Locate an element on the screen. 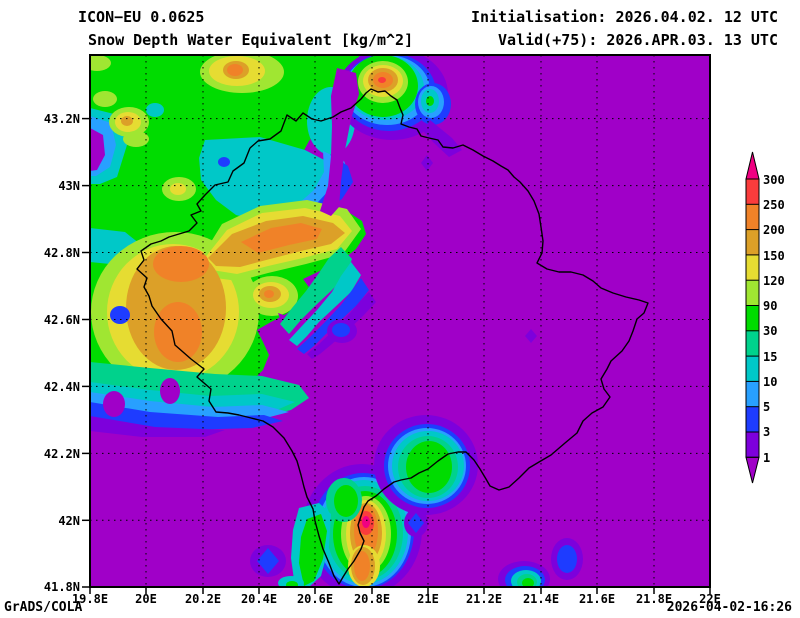 The height and width of the screenshot is (618, 800). bottom-green-bit is located at coordinates (292, 584).